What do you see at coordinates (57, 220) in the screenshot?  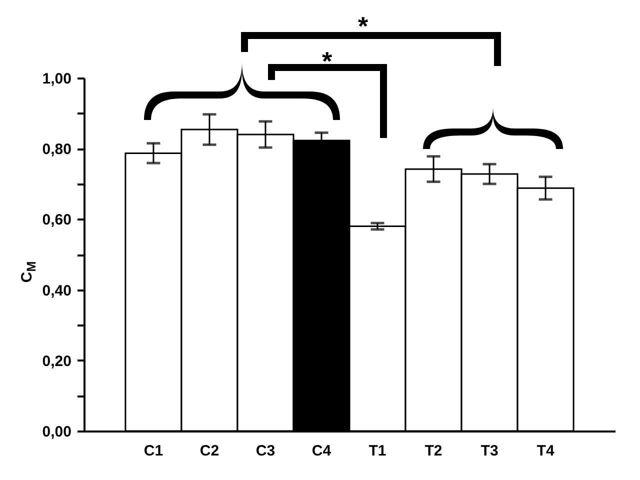 I see `y-tick-label: 0,60` at bounding box center [57, 220].